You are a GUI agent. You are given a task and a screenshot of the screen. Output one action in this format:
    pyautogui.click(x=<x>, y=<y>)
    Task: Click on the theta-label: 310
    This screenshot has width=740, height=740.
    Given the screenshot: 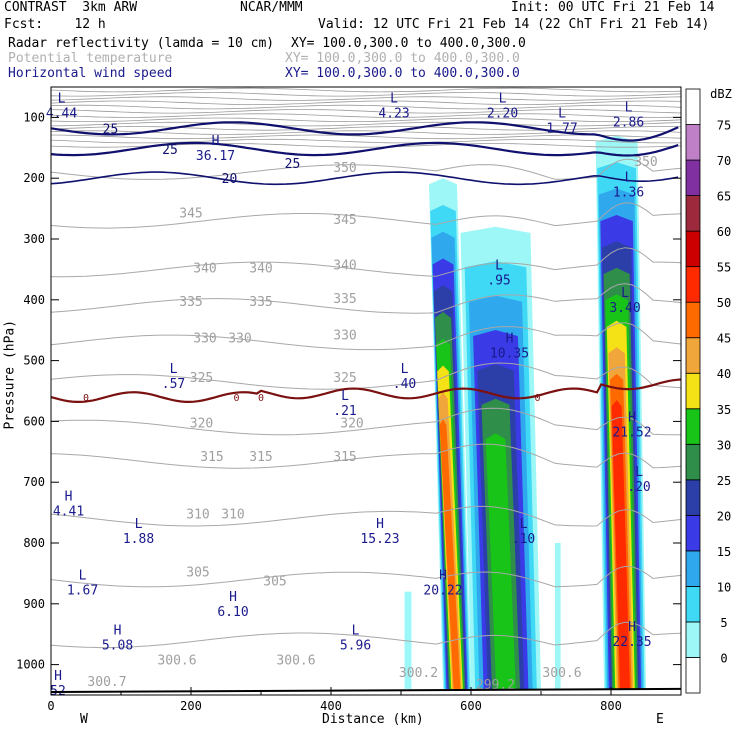 What is the action you would take?
    pyautogui.click(x=197, y=515)
    